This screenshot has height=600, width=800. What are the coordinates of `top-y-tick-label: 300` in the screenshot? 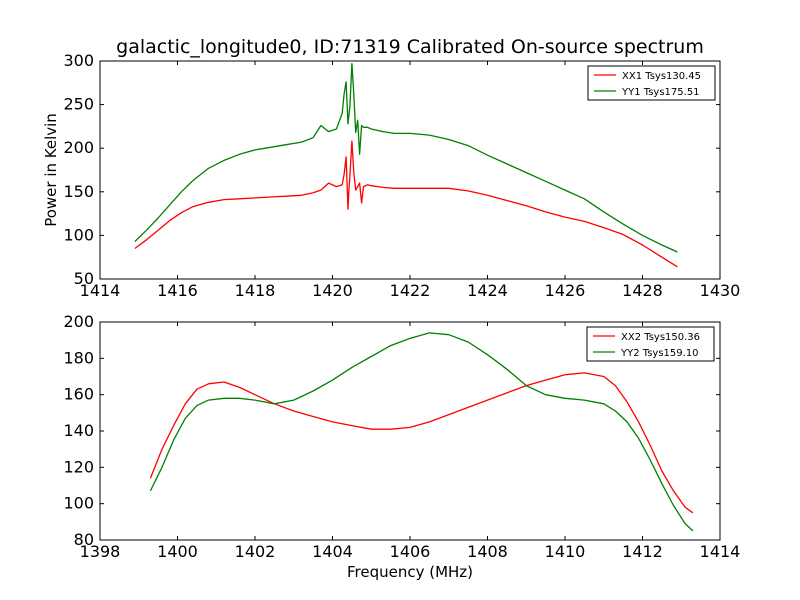 It's located at (78, 60).